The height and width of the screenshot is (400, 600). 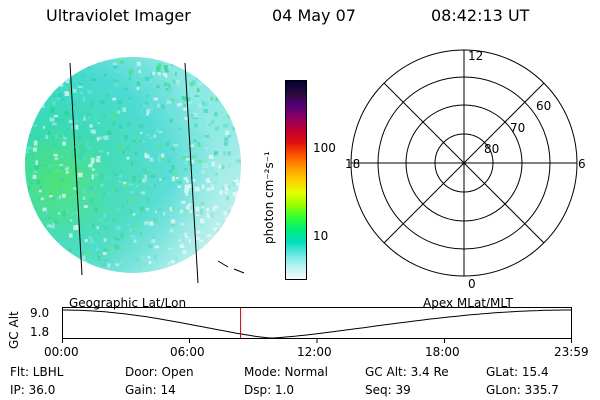 What do you see at coordinates (159, 372) in the screenshot?
I see `info-field-door: Door: Open` at bounding box center [159, 372].